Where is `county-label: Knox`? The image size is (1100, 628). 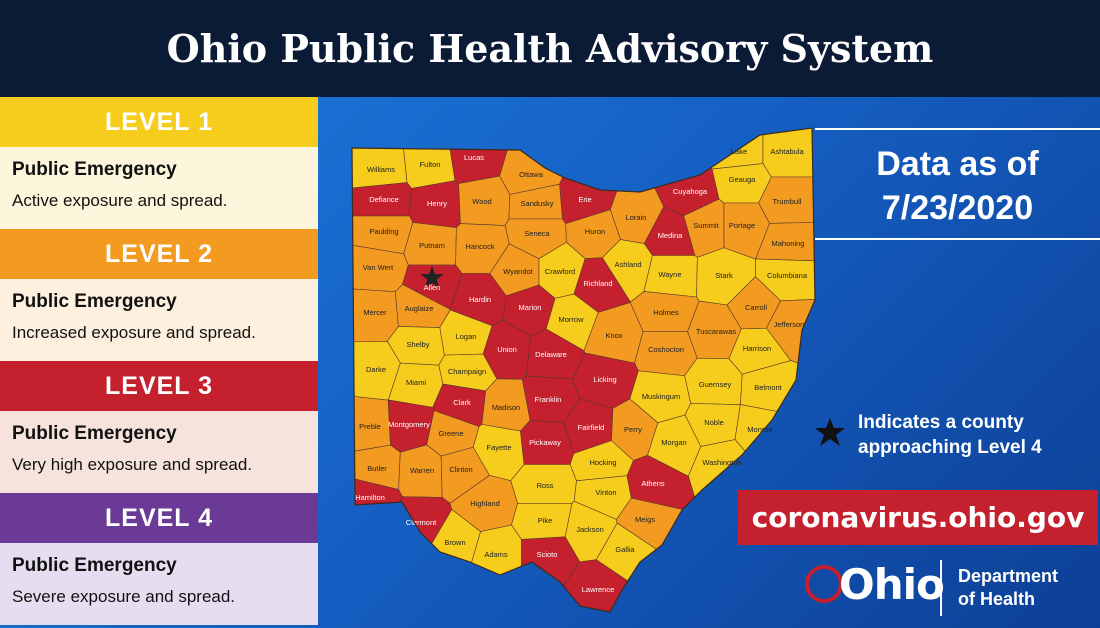 county-label: Knox is located at coordinates (613, 335).